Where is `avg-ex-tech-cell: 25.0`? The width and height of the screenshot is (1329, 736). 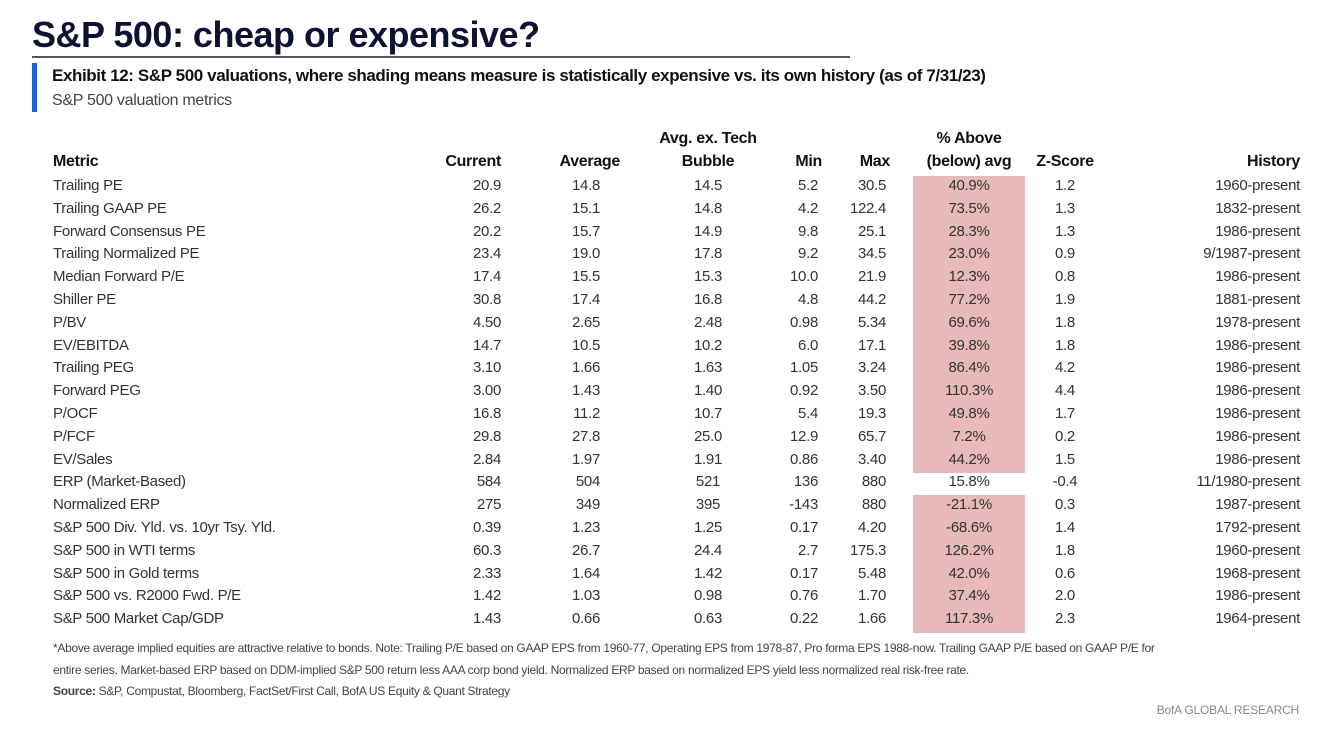 avg-ex-tech-cell: 25.0 is located at coordinates (708, 436).